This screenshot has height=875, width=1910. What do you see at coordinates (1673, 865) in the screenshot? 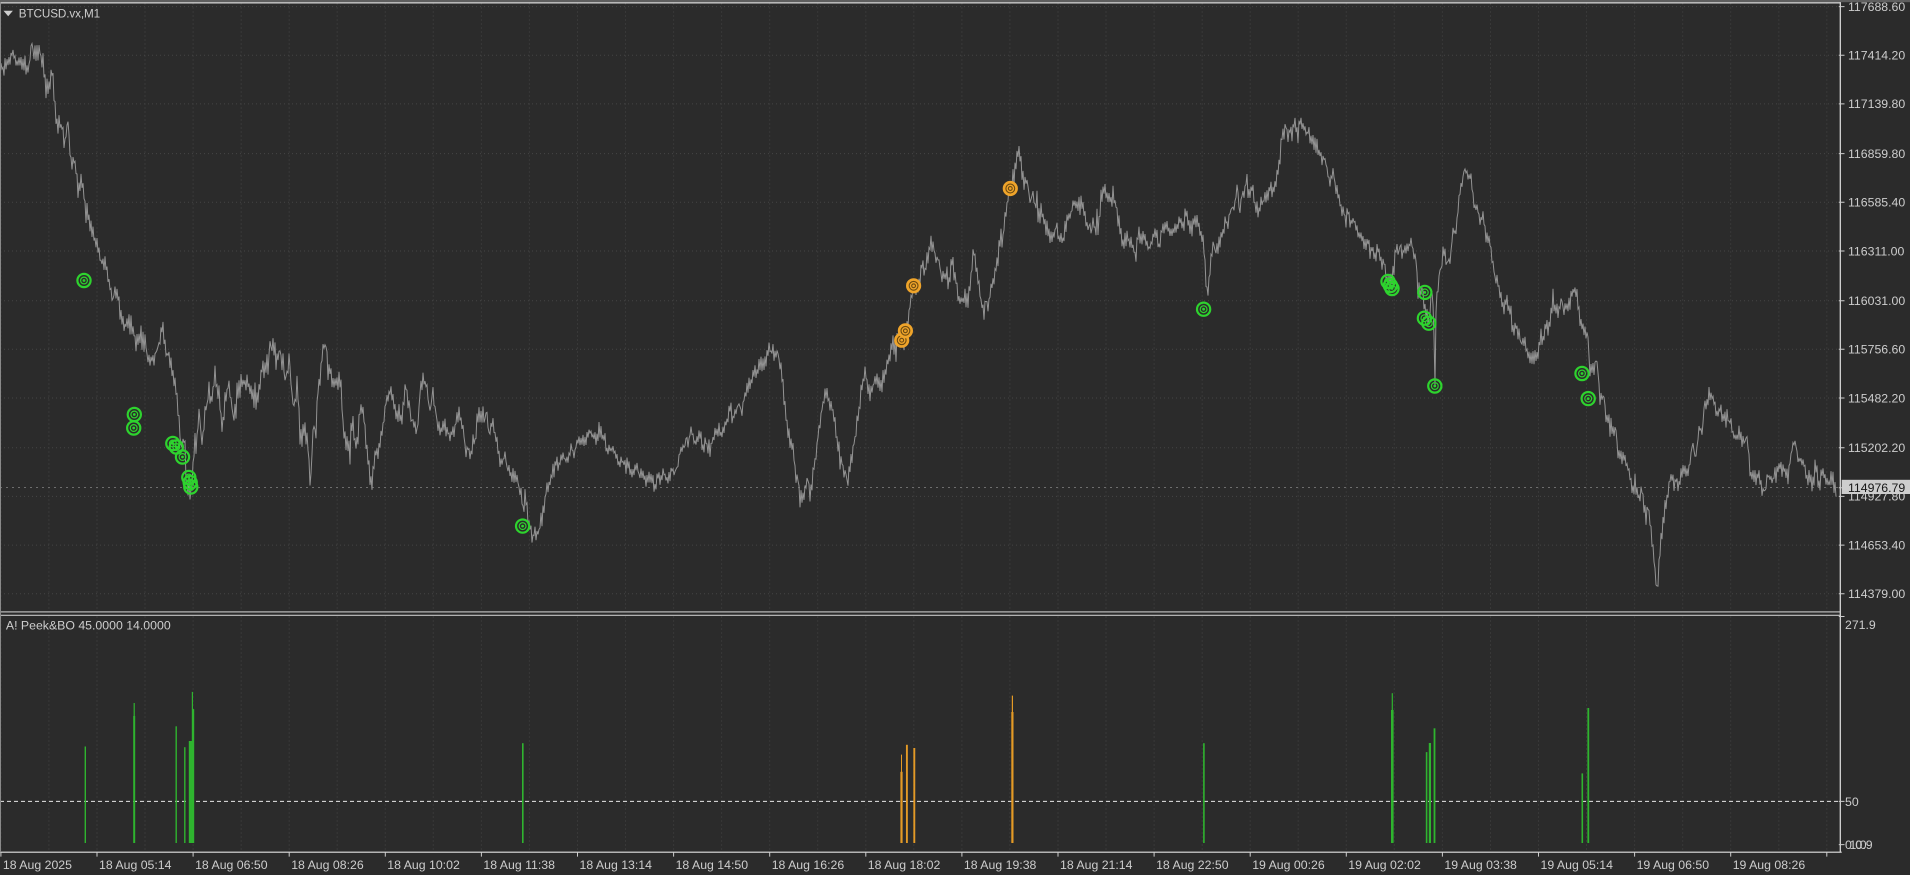
I see `svg-text: 19 Aug 06:50` at bounding box center [1673, 865].